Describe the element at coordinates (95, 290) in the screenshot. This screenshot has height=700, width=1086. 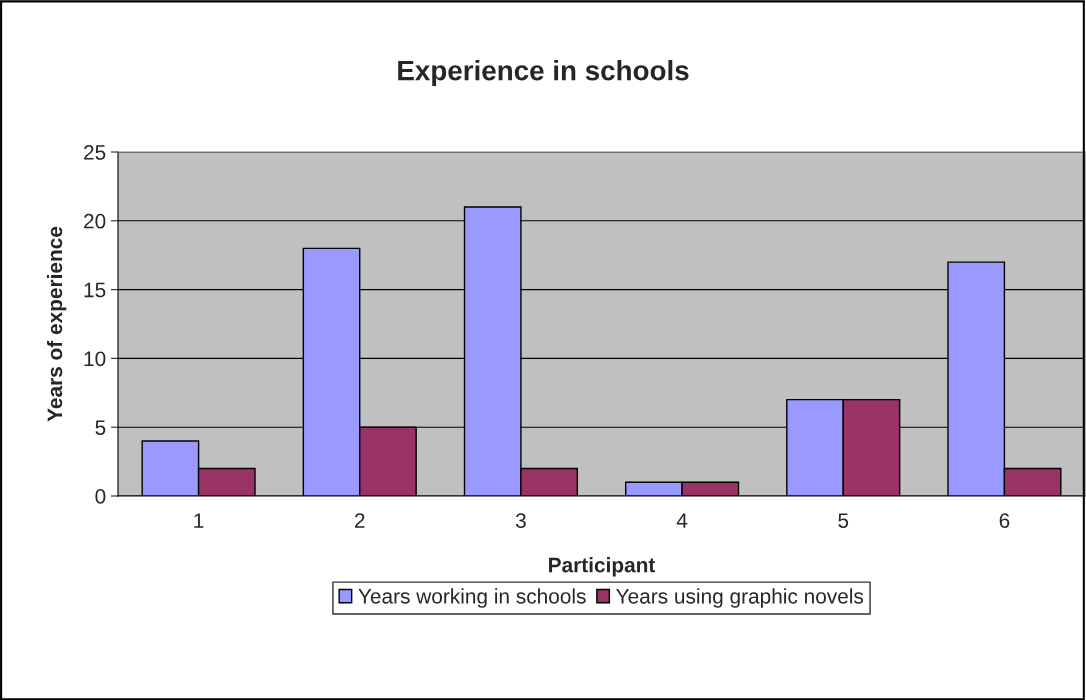
I see `y-tick-label: 15` at that location.